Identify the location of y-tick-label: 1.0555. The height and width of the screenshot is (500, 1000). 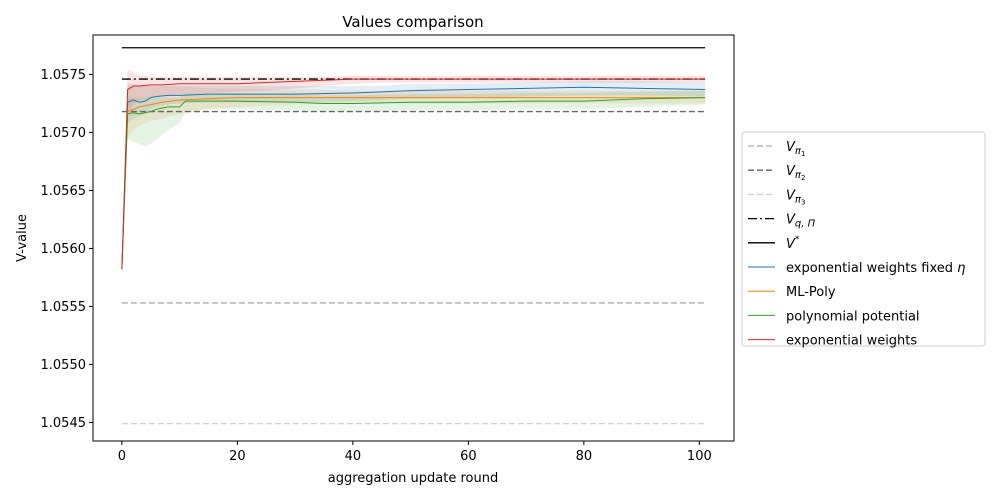
(64, 307).